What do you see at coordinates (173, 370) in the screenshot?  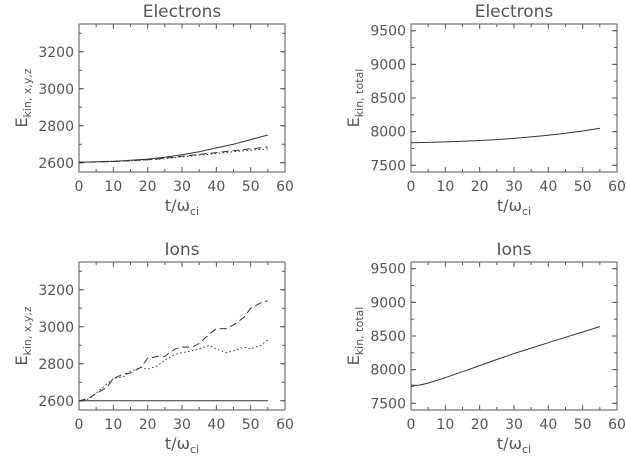 I see `series-line-dotted` at bounding box center [173, 370].